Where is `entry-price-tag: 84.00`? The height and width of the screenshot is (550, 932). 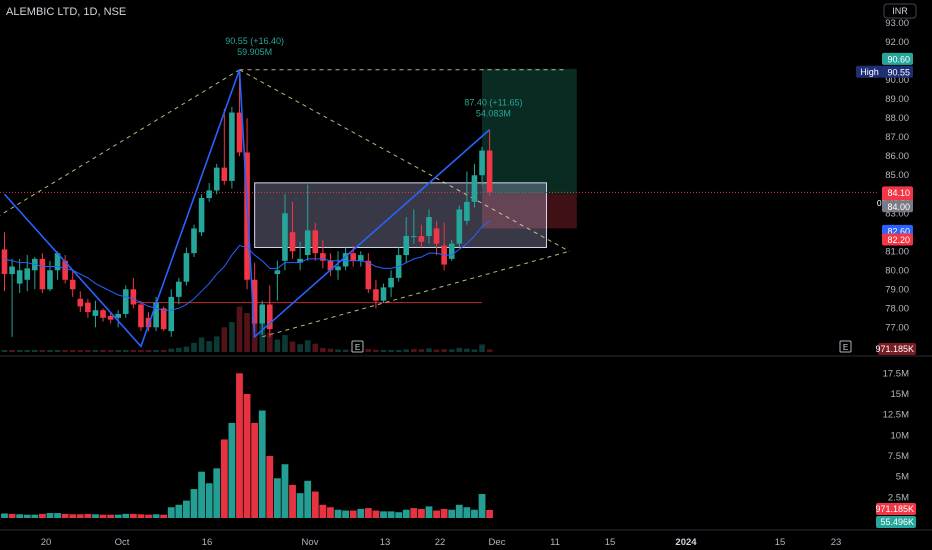 entry-price-tag: 84.00 is located at coordinates (897, 206).